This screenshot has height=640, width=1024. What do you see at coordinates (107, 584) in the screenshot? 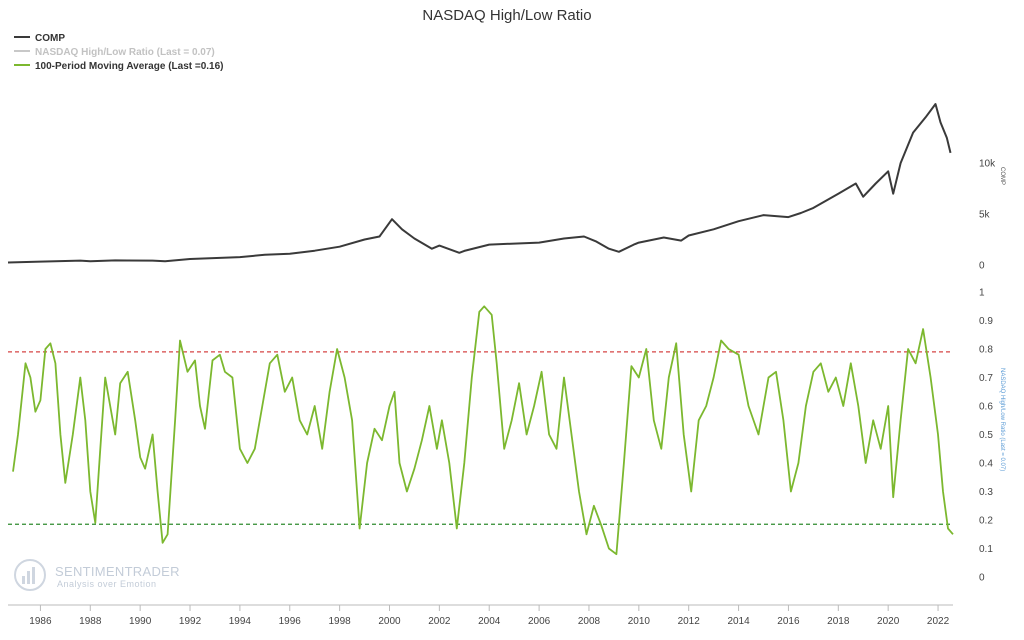
I see `watermark-tagline: Analysis over Emotion` at bounding box center [107, 584].